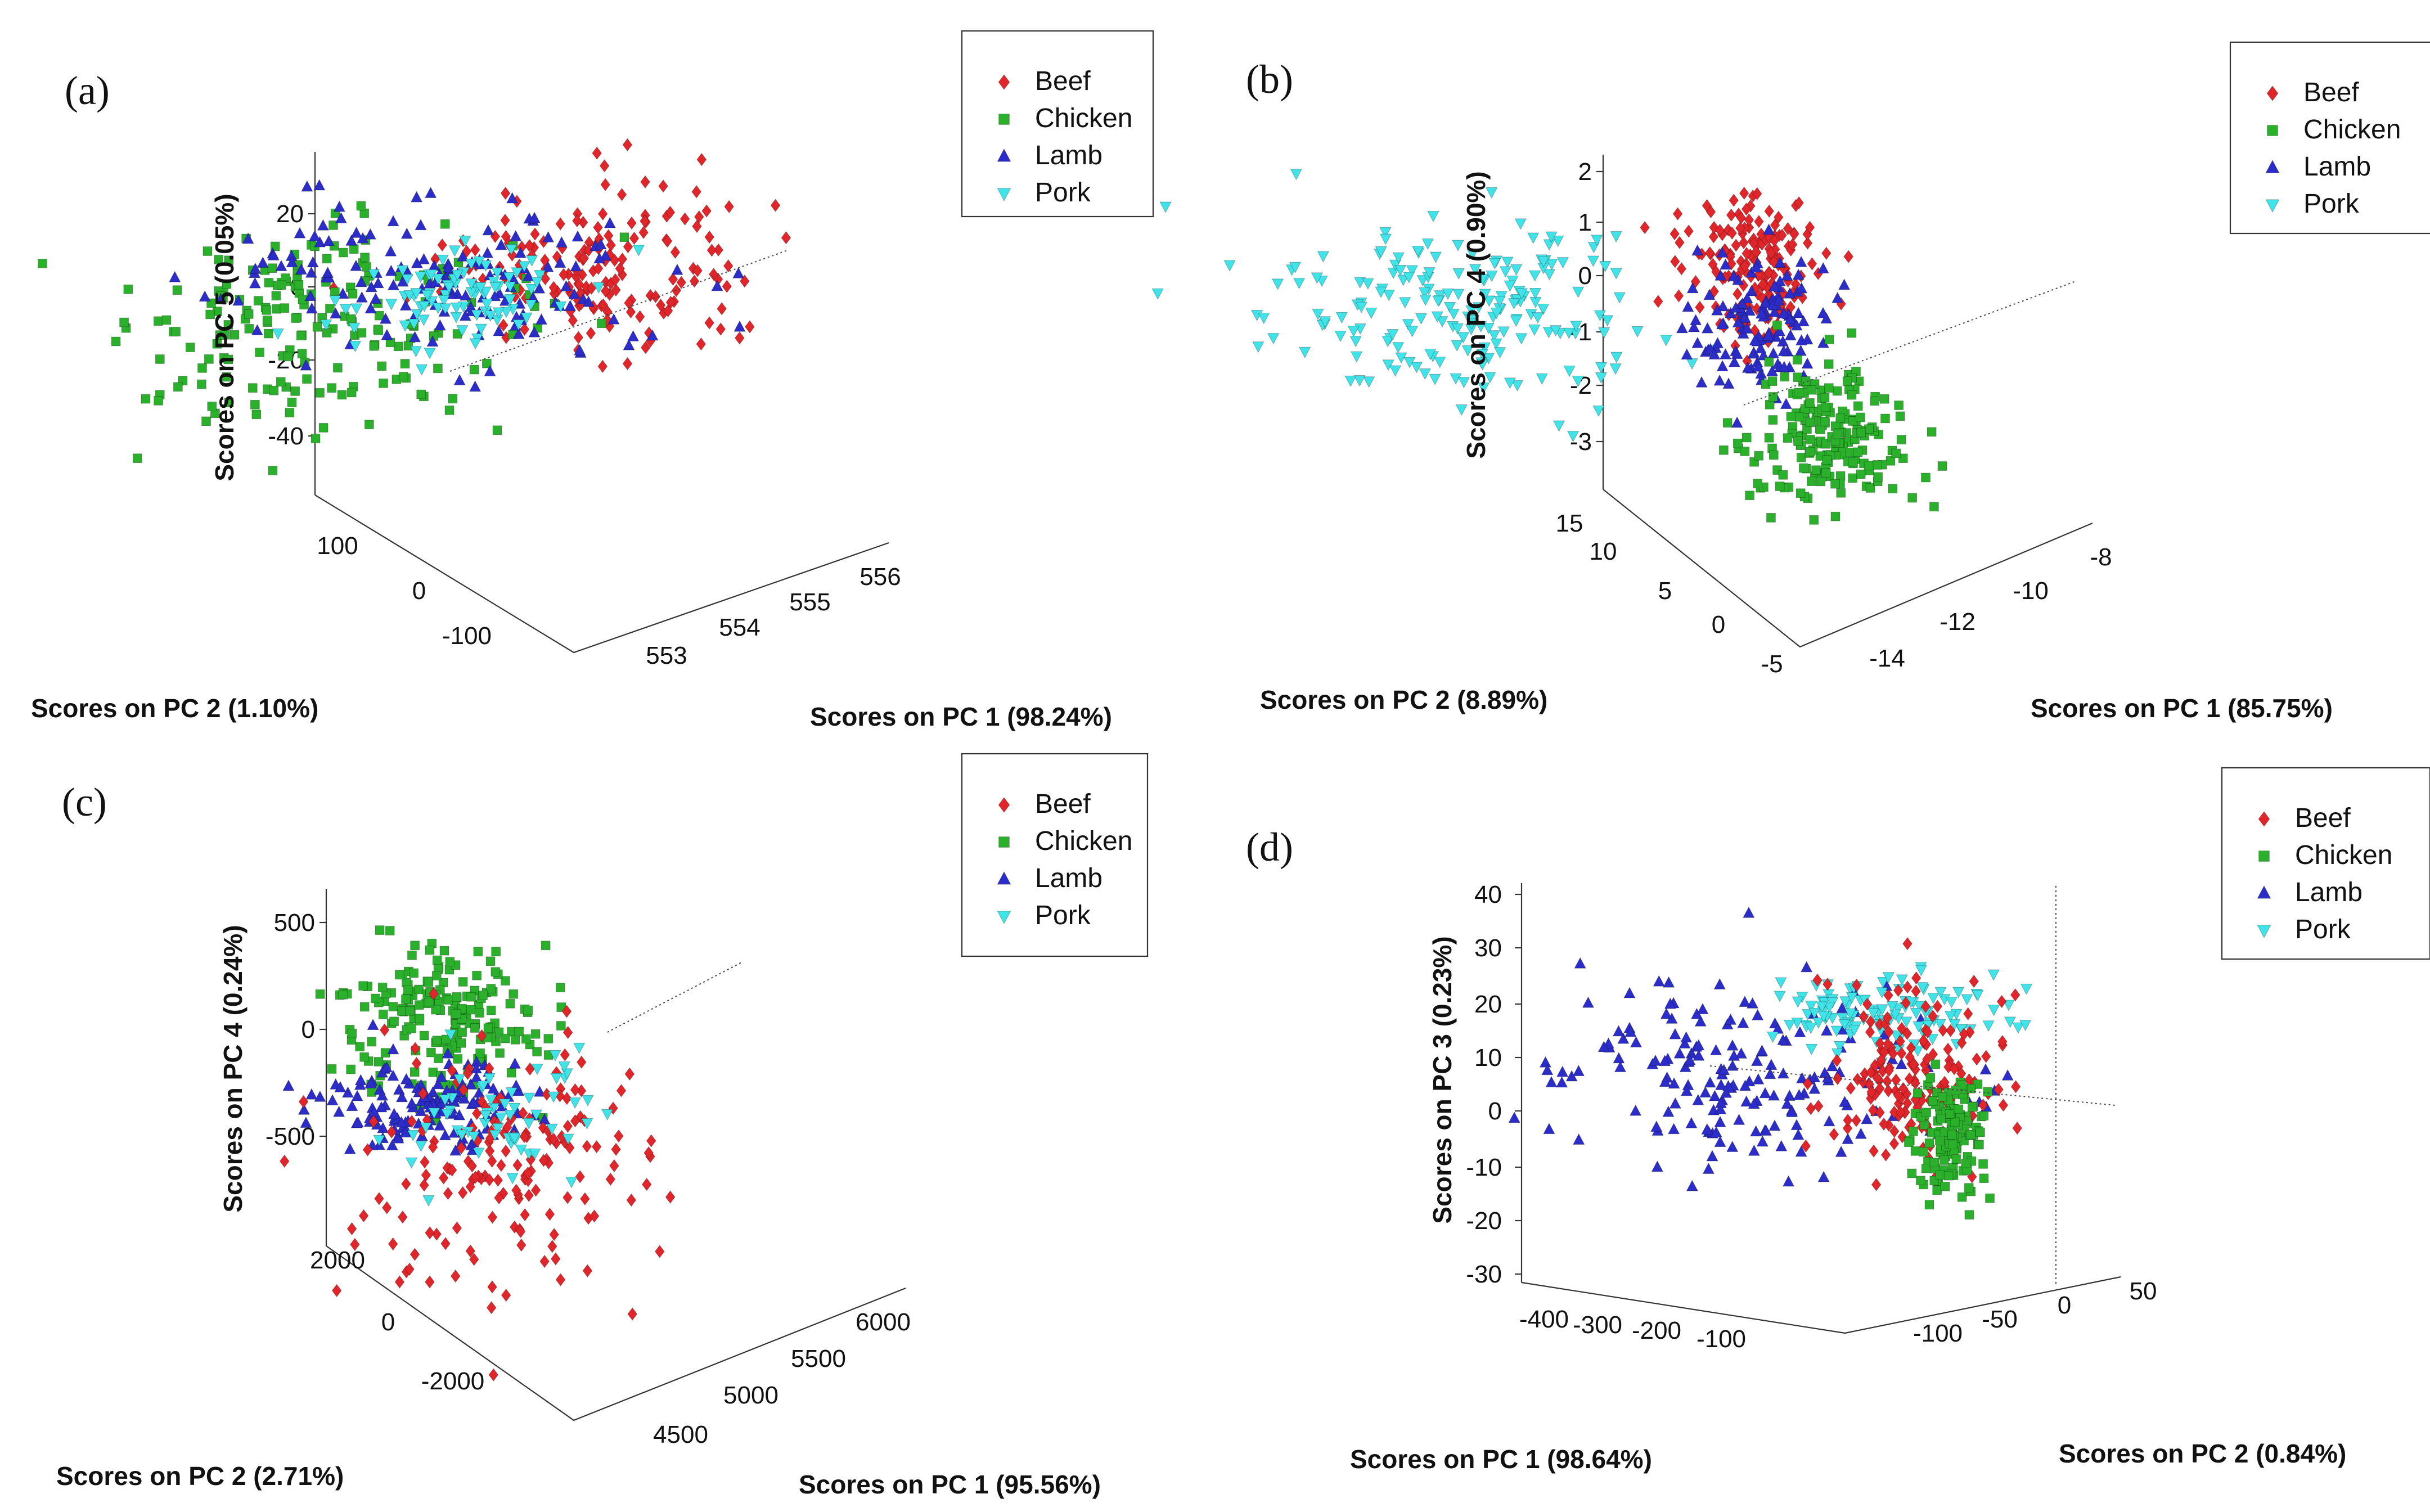  I want to click on panel-label: (a), so click(87, 90).